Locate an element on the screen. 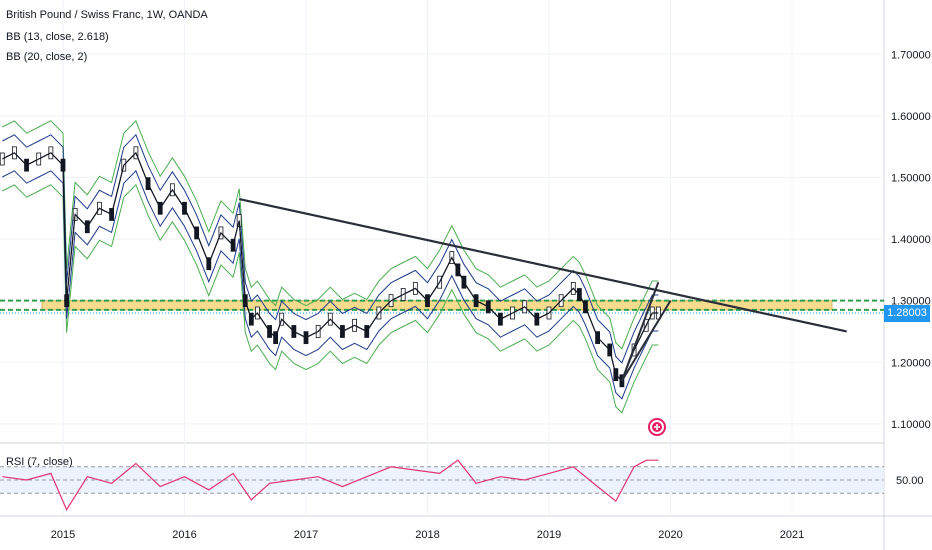  x-tick-label: 2016 is located at coordinates (184, 535).